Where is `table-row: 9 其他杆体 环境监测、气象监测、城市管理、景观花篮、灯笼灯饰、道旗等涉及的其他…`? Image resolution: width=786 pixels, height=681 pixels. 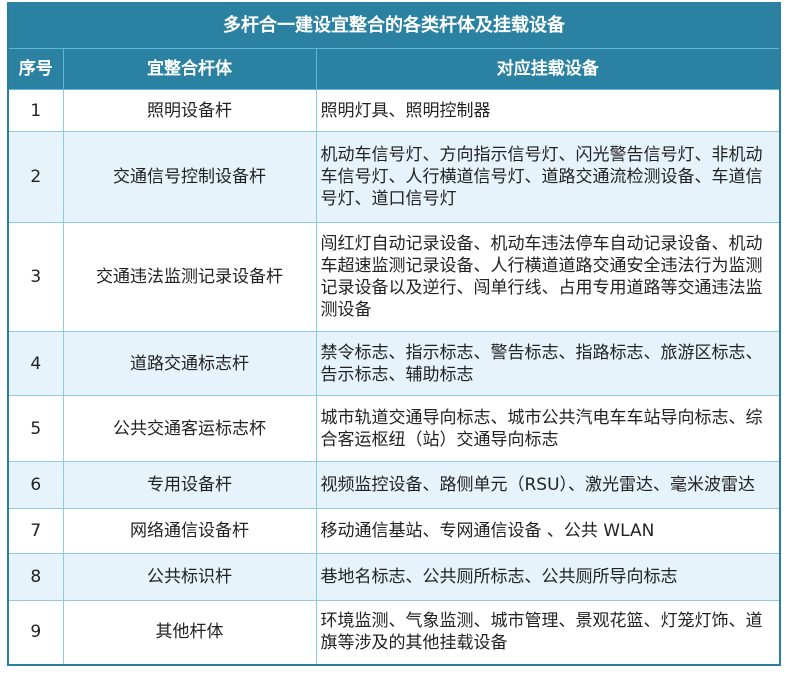 table-row: 9 其他杆体 环境监测、气象监测、城市管理、景观花篮、灯笼灯饰、道旗等涉及的其他… is located at coordinates (394, 632).